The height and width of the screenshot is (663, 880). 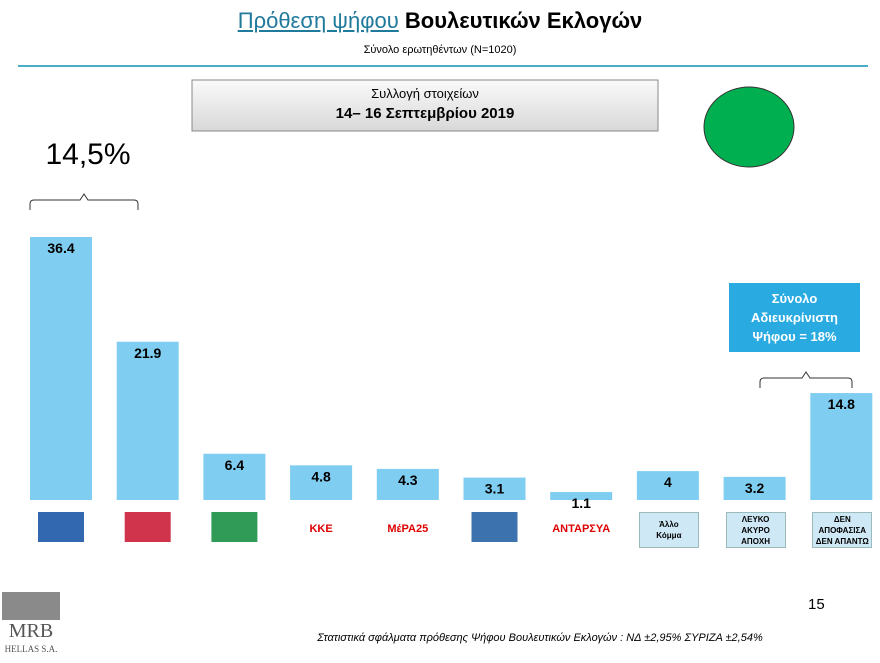 I want to click on category-label: ΔΕΝ ΑΠΟΦΑΣΙΣΑ ΔΕΝ ΑΠΑΝΤΩ, so click(x=842, y=530).